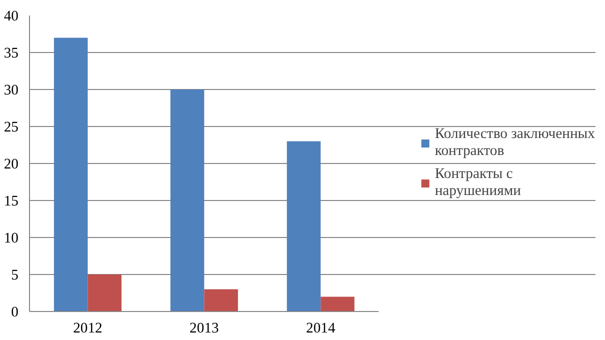 Image resolution: width=605 pixels, height=340 pixels. What do you see at coordinates (477, 183) in the screenshot?
I see `legend-label: Контракты с нарушениями` at bounding box center [477, 183].